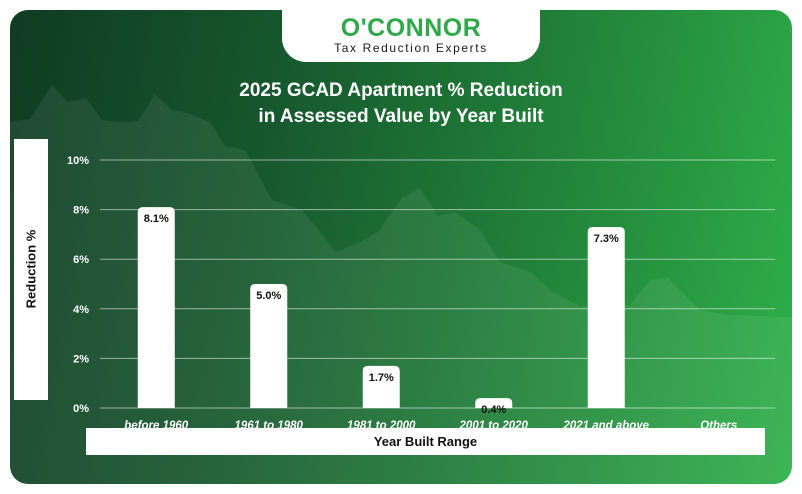 The height and width of the screenshot is (494, 802). What do you see at coordinates (401, 116) in the screenshot?
I see `chart-title-line2: in Assessed Value by Year Built` at bounding box center [401, 116].